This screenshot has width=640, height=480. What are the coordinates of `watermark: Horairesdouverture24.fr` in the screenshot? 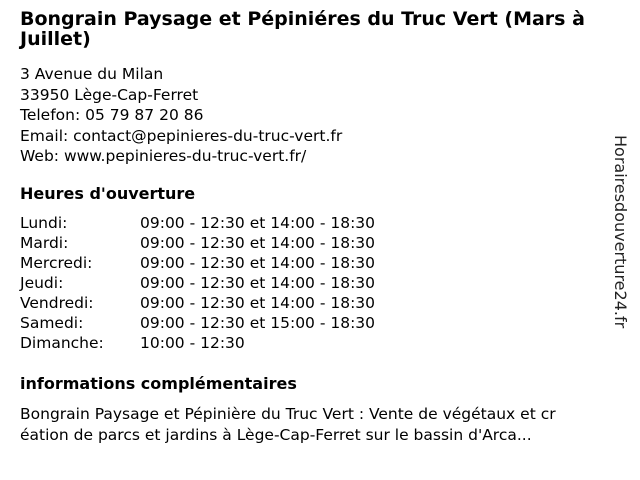 It's located at (620, 232).